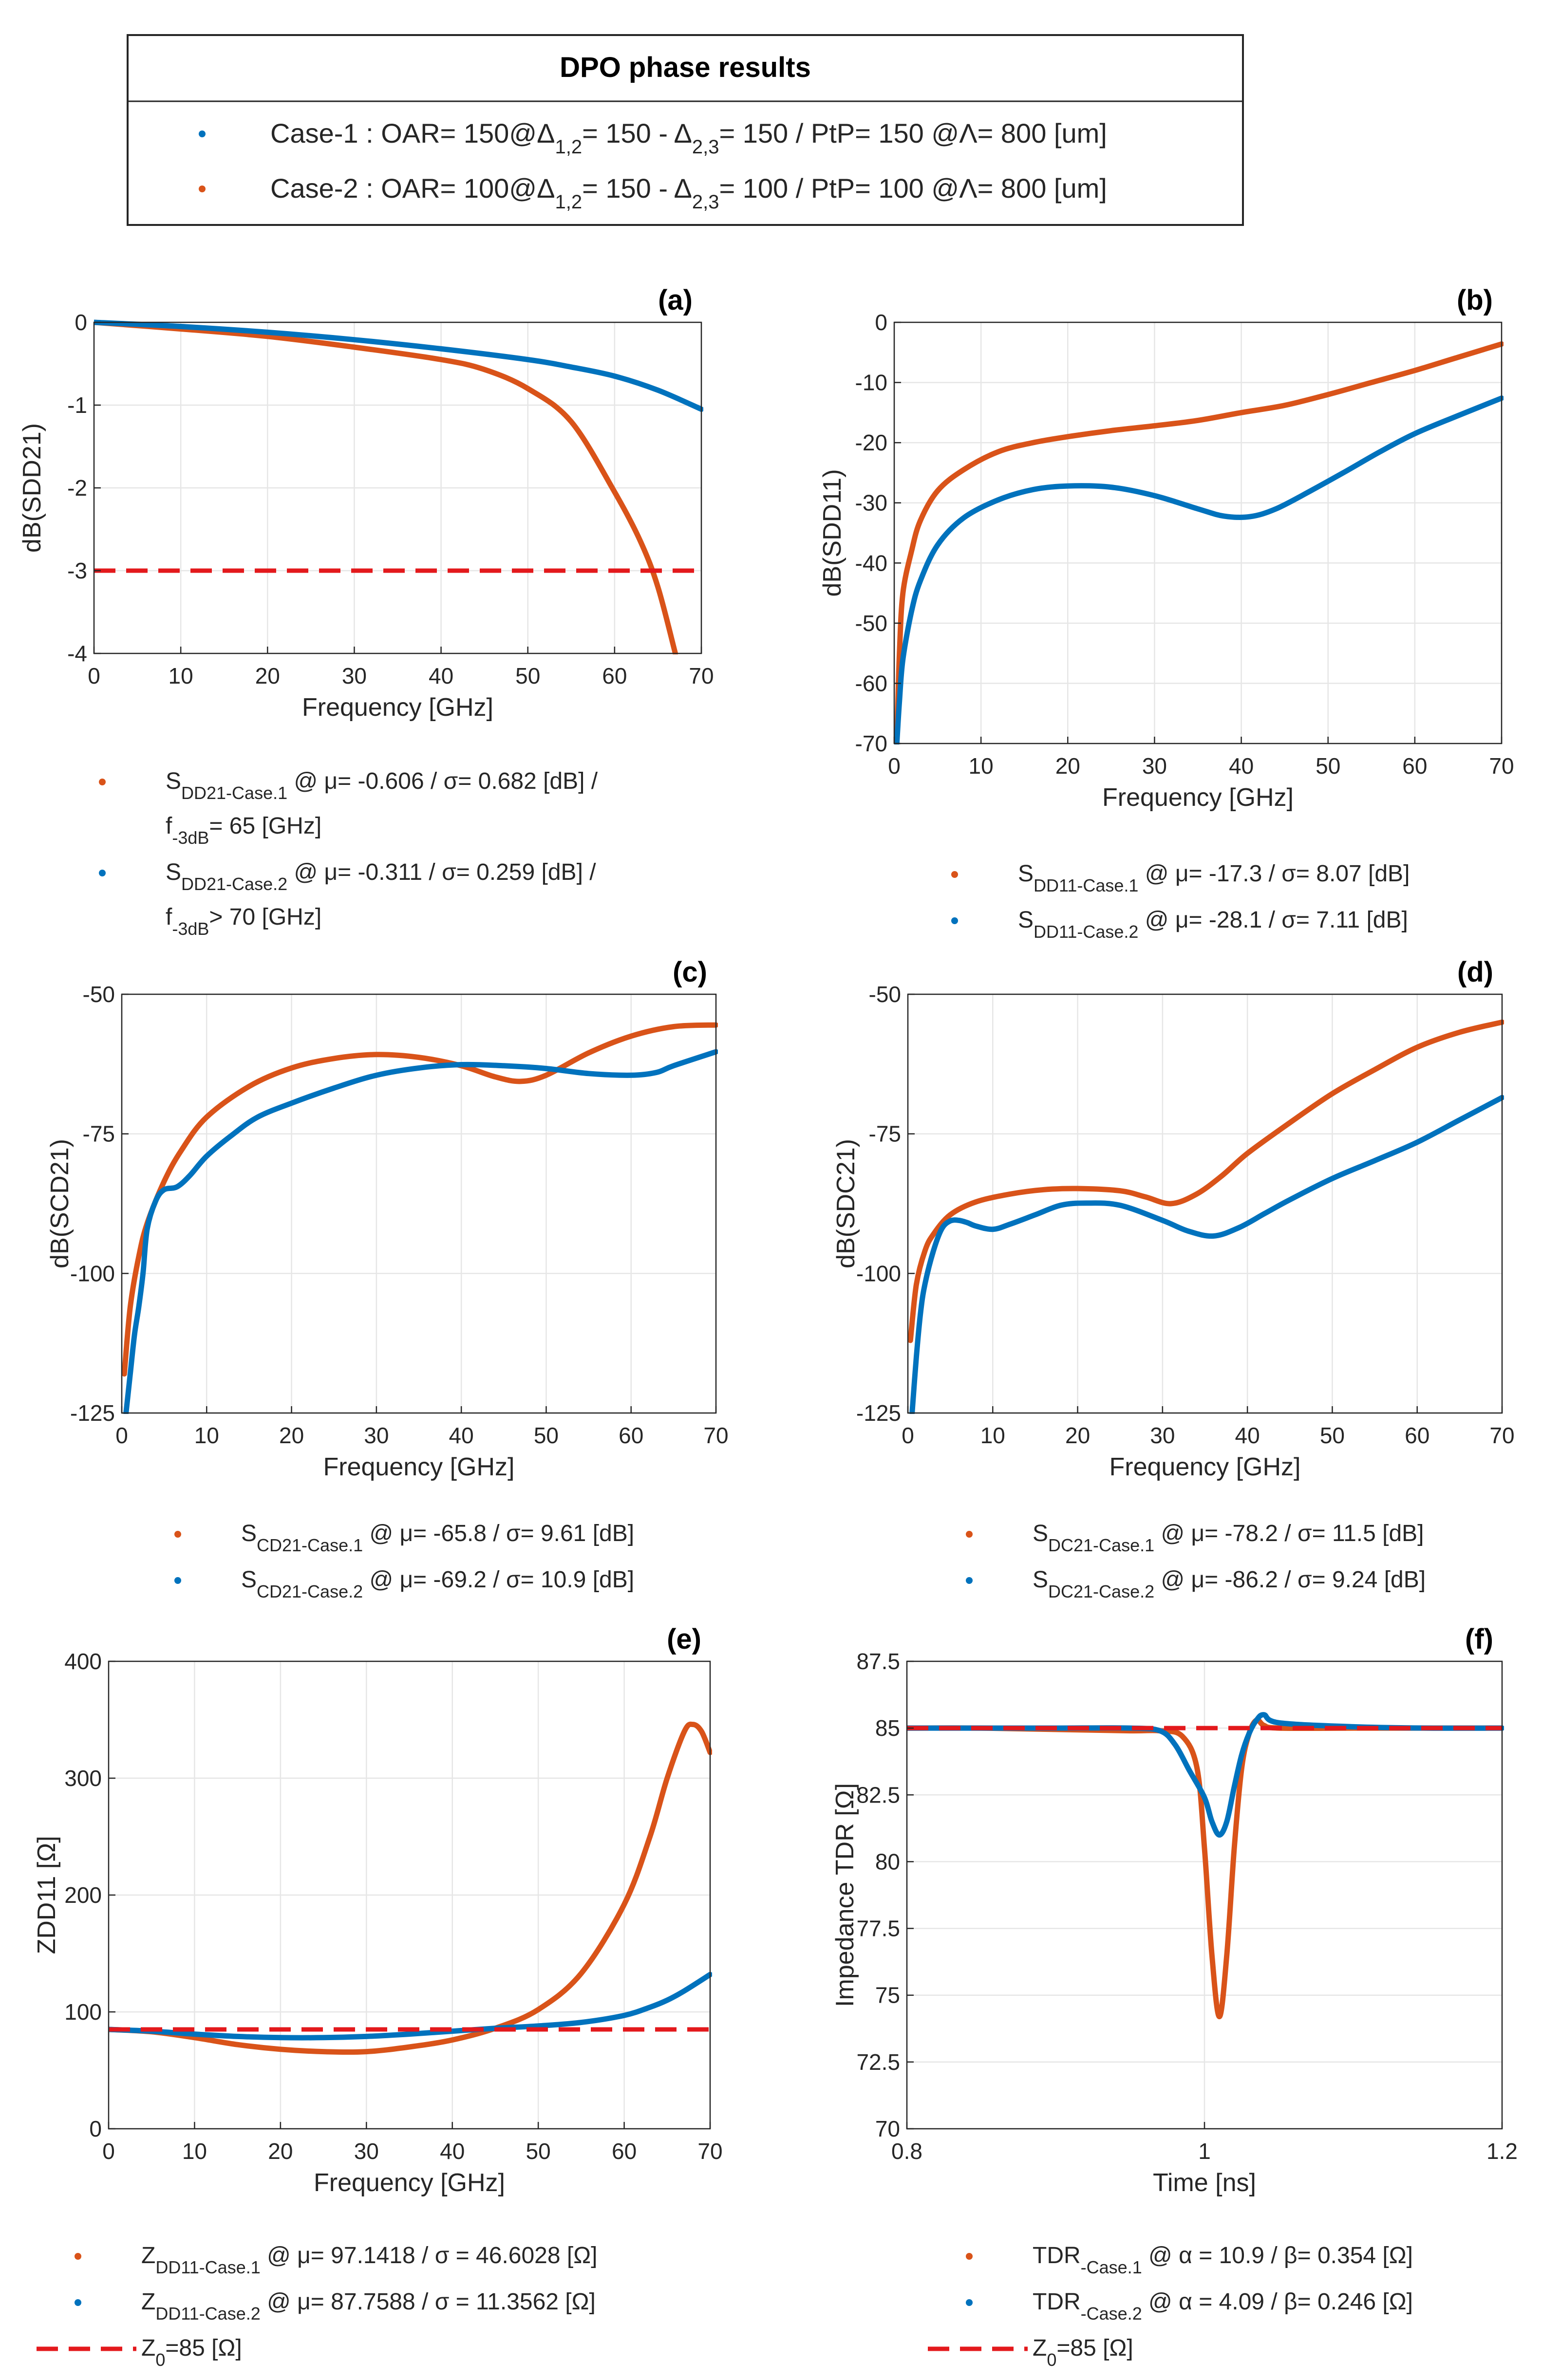  What do you see at coordinates (871, 442) in the screenshot?
I see `y-tick-label: -20` at bounding box center [871, 442].